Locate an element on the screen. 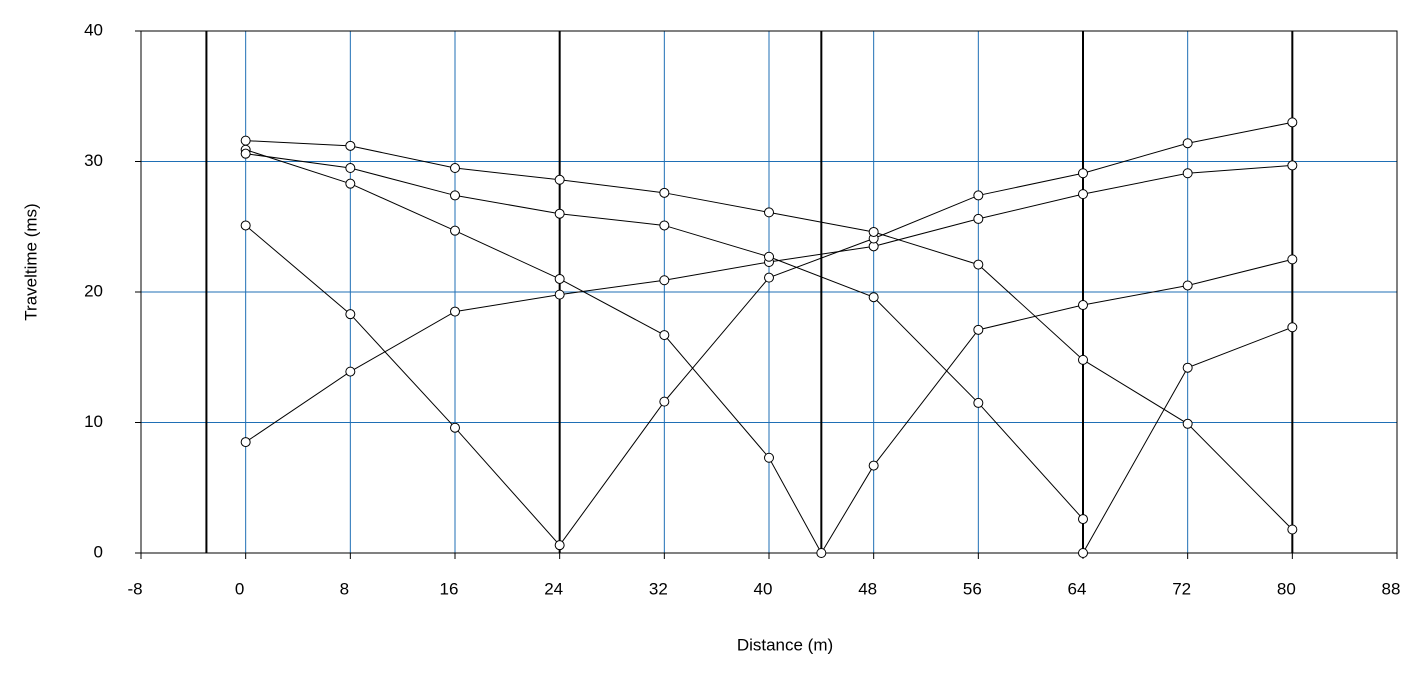 The height and width of the screenshot is (677, 1419). x-tick-label: -8 is located at coordinates (134, 588).